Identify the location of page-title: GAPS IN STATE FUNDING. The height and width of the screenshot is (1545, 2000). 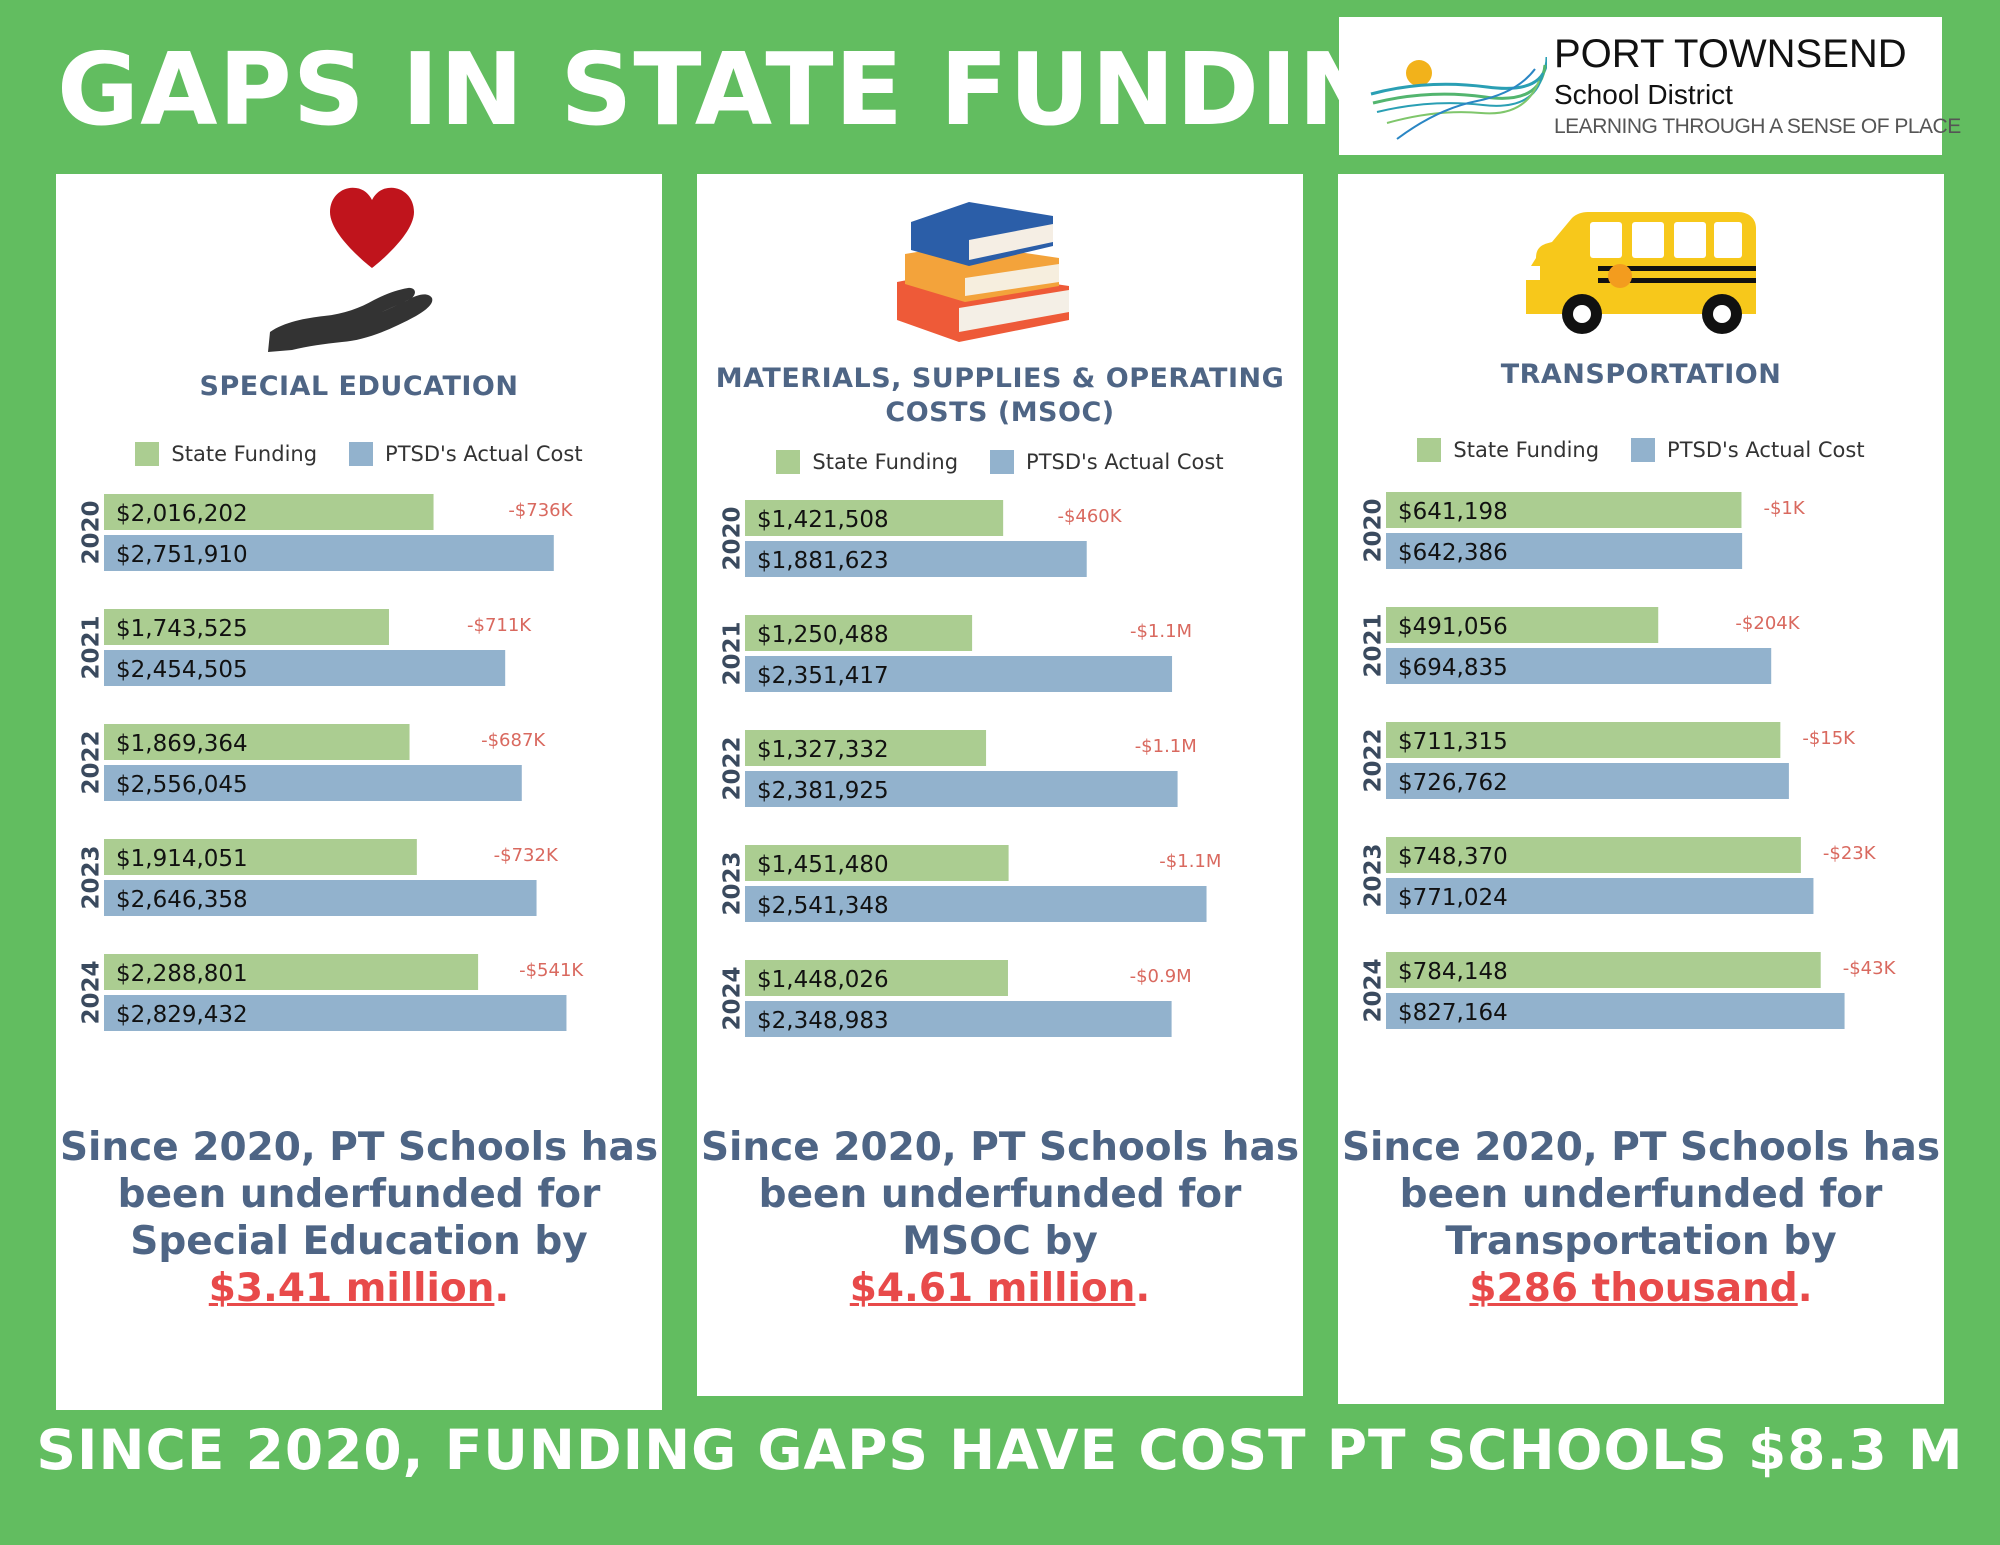
(761, 89).